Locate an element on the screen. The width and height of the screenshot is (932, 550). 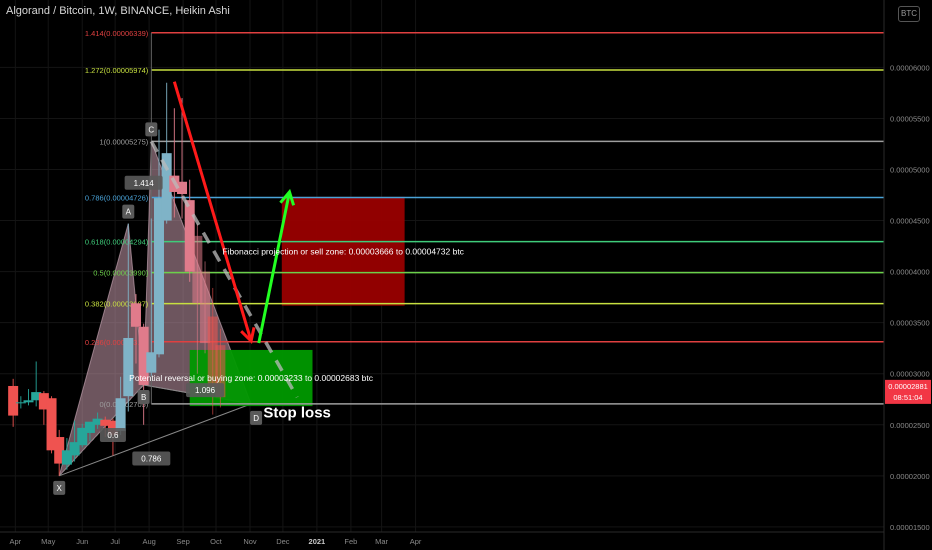
stop-loss-label: Stop loss is located at coordinates (297, 413).